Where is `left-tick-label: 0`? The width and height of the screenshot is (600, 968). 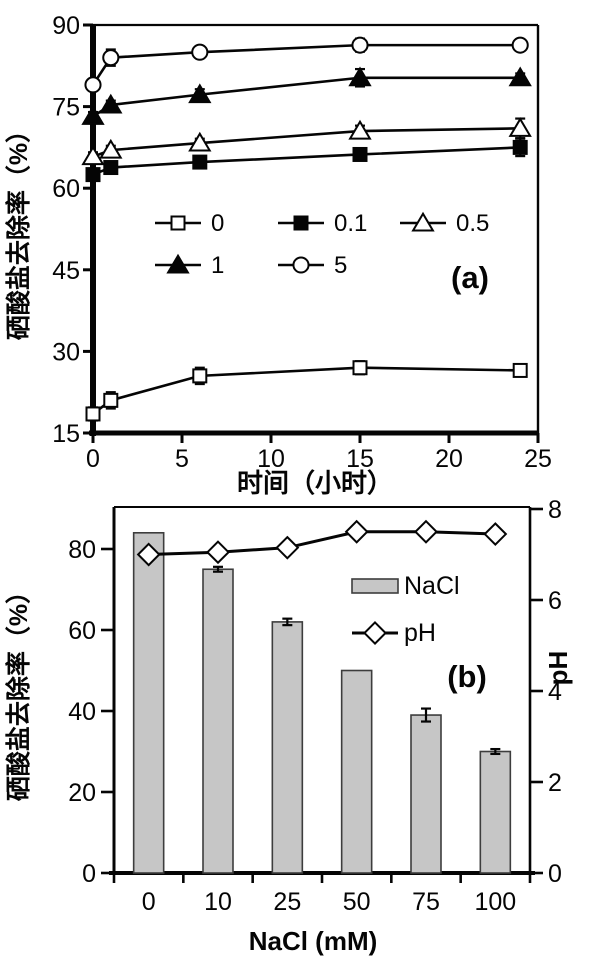 left-tick-label: 0 is located at coordinates (89, 874).